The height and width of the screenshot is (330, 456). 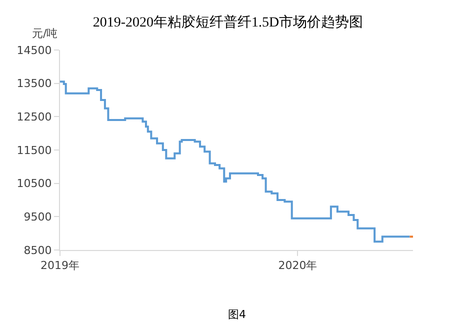 What do you see at coordinates (228, 21) in the screenshot?
I see `chart-title: 2019-2020年粘胶短纤普纤1.5D市场价趋势图` at bounding box center [228, 21].